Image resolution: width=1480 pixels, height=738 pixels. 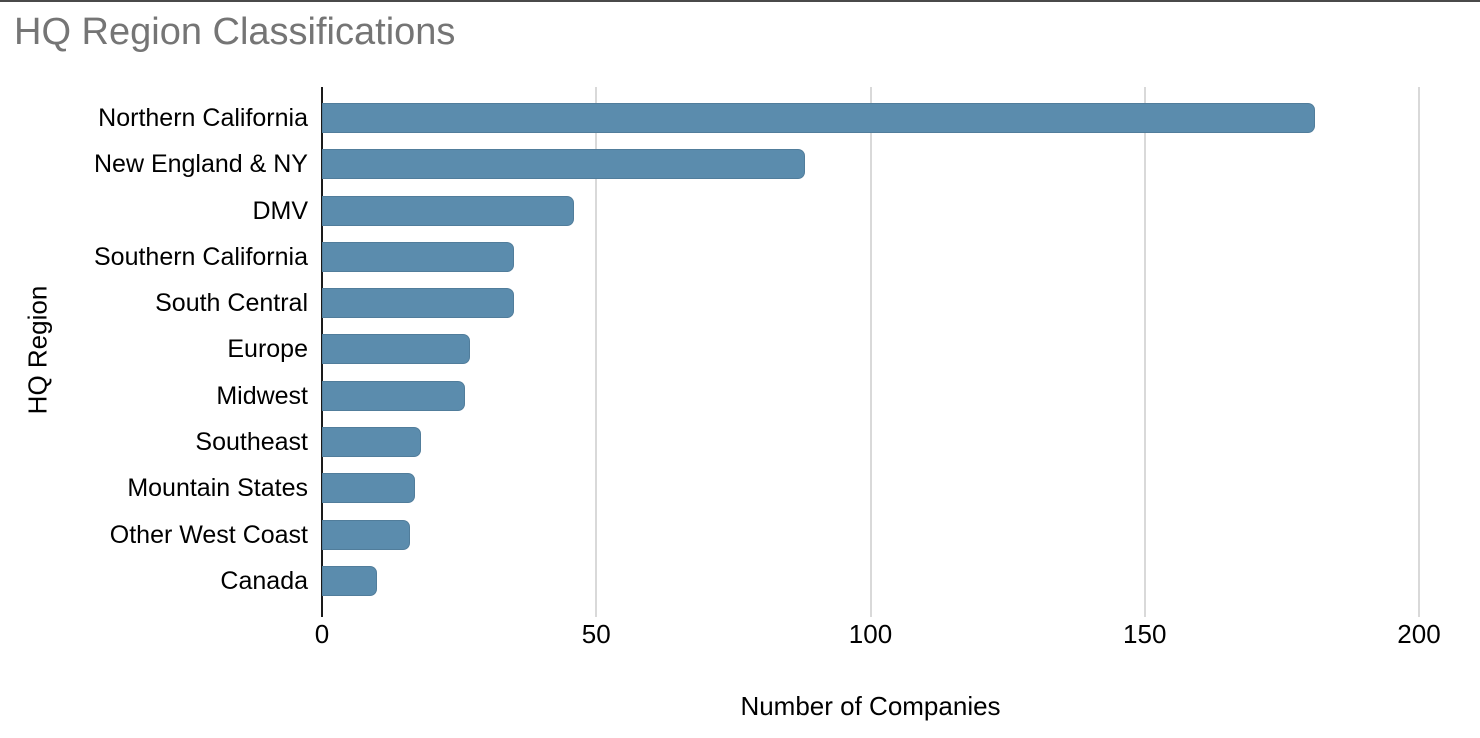 I want to click on category-label: Northern California, so click(x=203, y=118).